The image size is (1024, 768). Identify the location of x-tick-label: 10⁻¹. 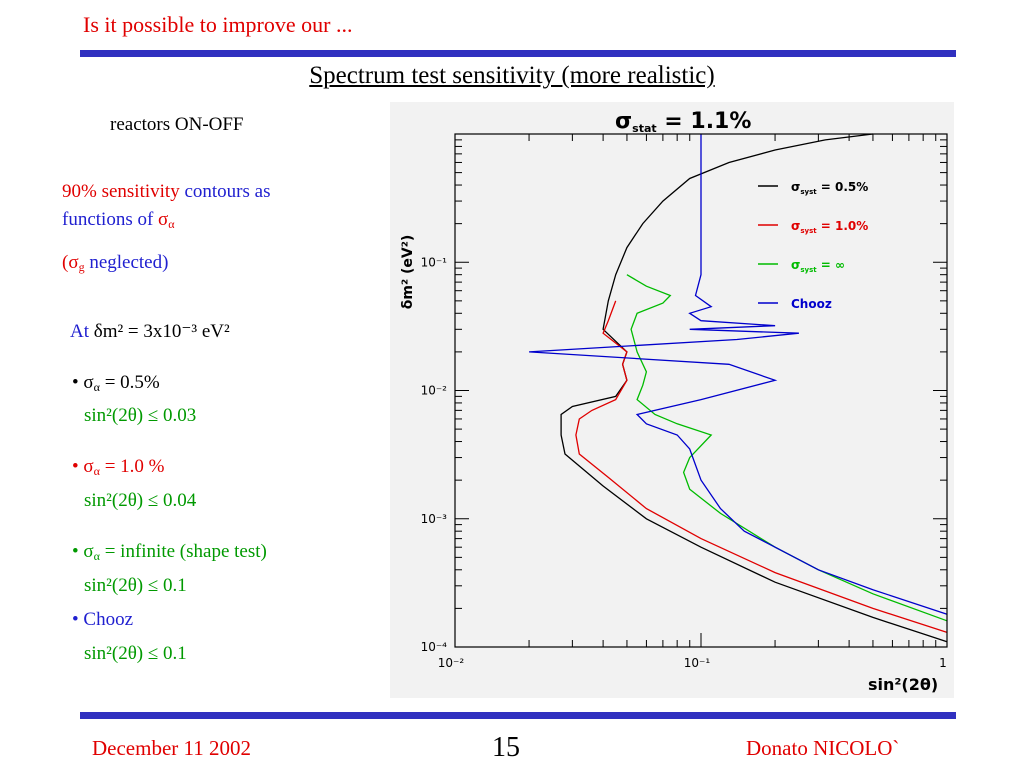
(697, 663).